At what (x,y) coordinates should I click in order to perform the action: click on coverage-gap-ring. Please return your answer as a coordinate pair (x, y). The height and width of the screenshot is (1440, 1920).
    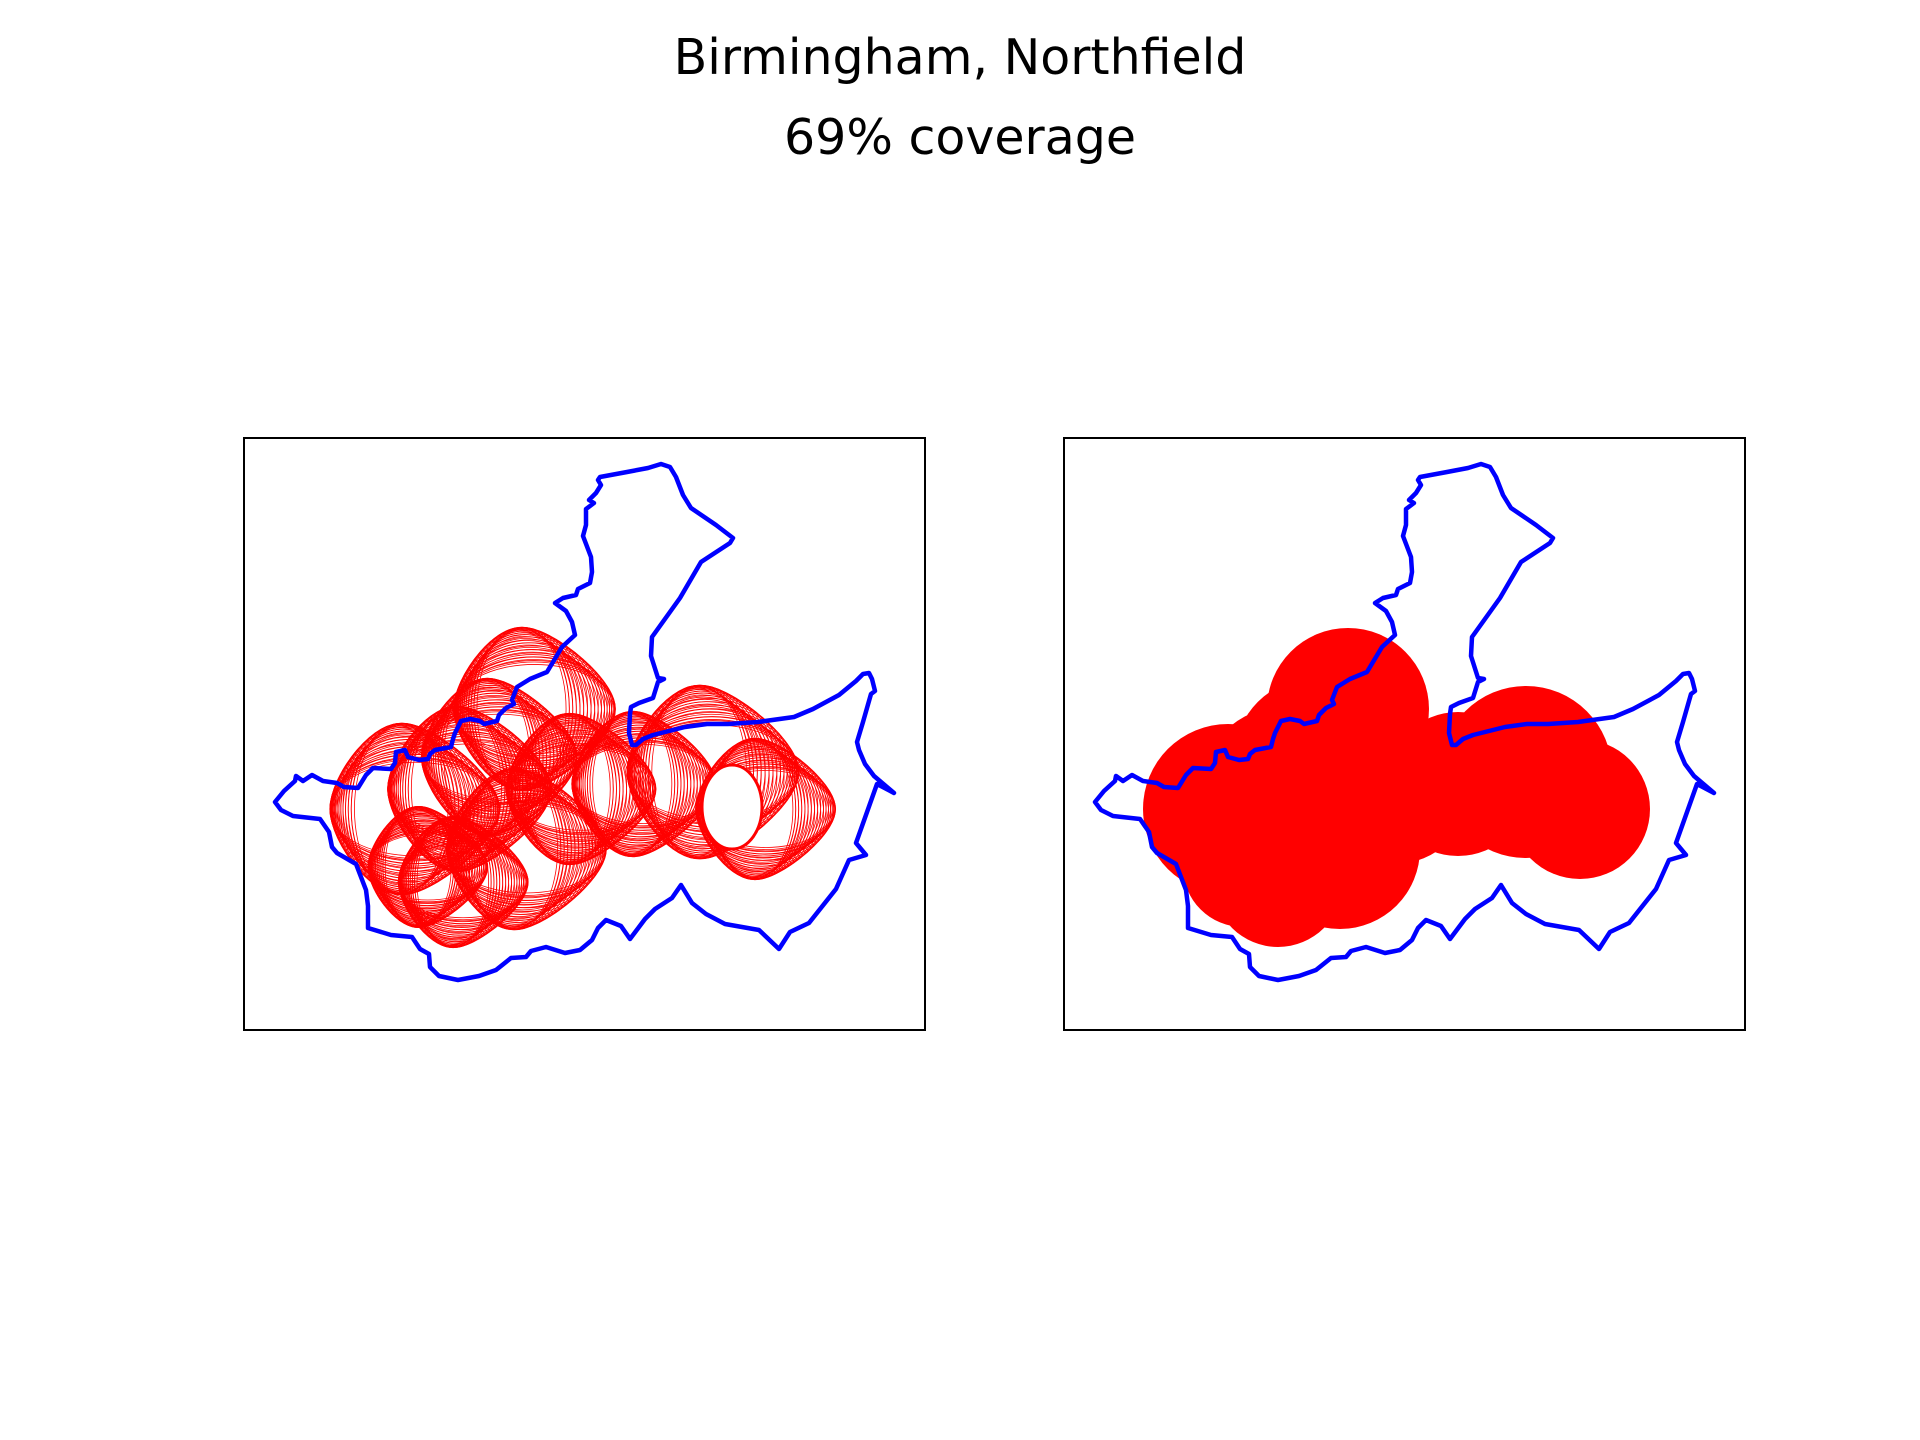
    Looking at the image, I should click on (732, 807).